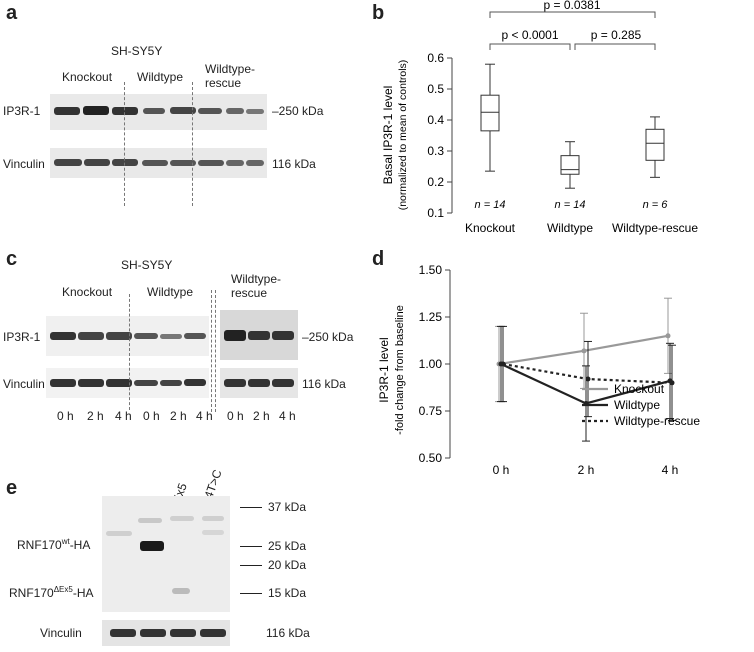 The width and height of the screenshot is (754, 652). I want to click on row-label-ip3r1: IP3R-1, so click(22, 337).